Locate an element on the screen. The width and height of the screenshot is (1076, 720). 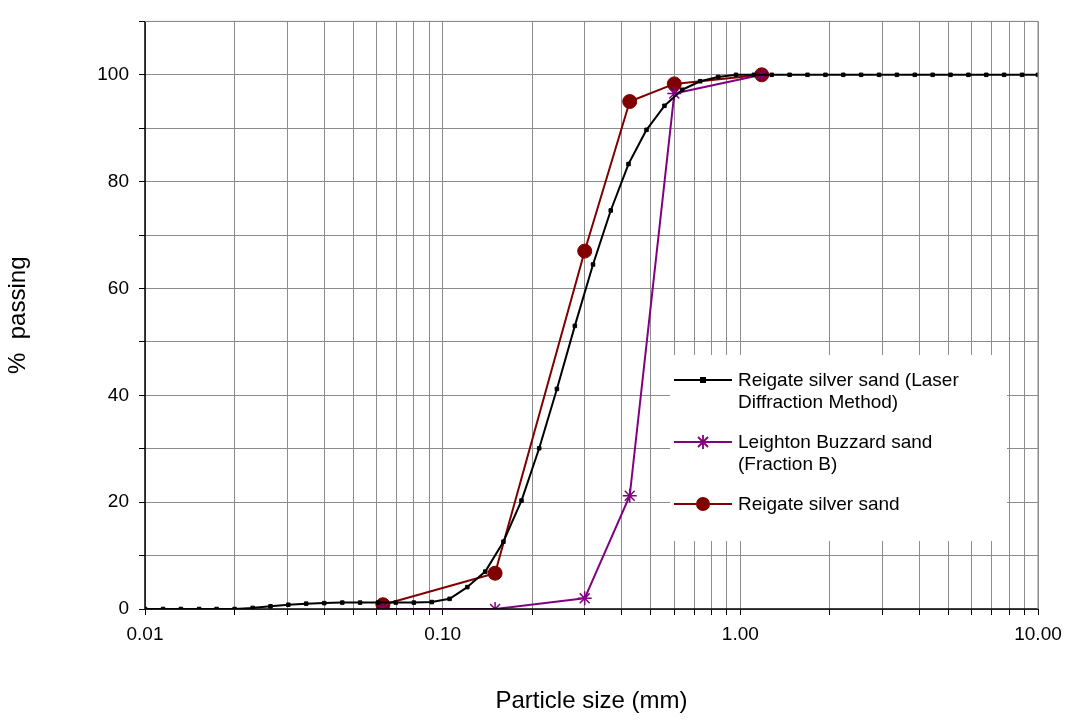
legend-label: Reigate silver sand (Laser Diffraction Method) is located at coordinates (849, 391).